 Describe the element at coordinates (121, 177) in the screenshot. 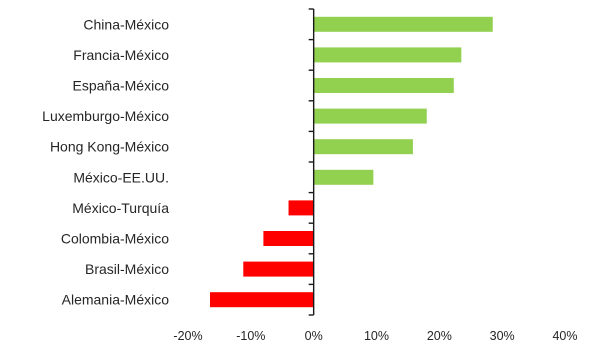

I see `category-label: México-EE.UU.` at that location.